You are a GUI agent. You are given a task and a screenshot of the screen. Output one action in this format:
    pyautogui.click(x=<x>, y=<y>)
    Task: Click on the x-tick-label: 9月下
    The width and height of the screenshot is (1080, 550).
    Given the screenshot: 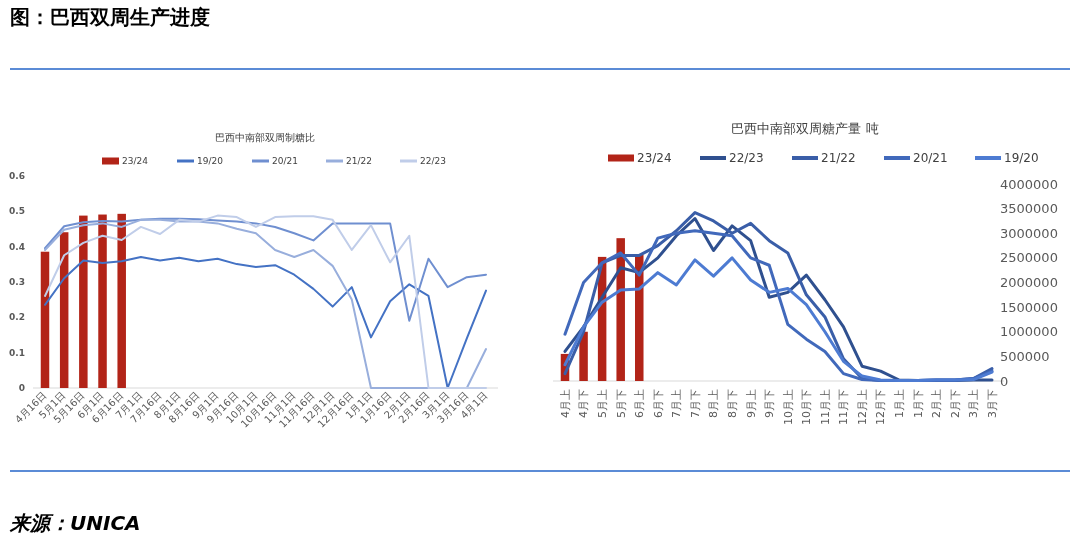 What is the action you would take?
    pyautogui.click(x=770, y=403)
    